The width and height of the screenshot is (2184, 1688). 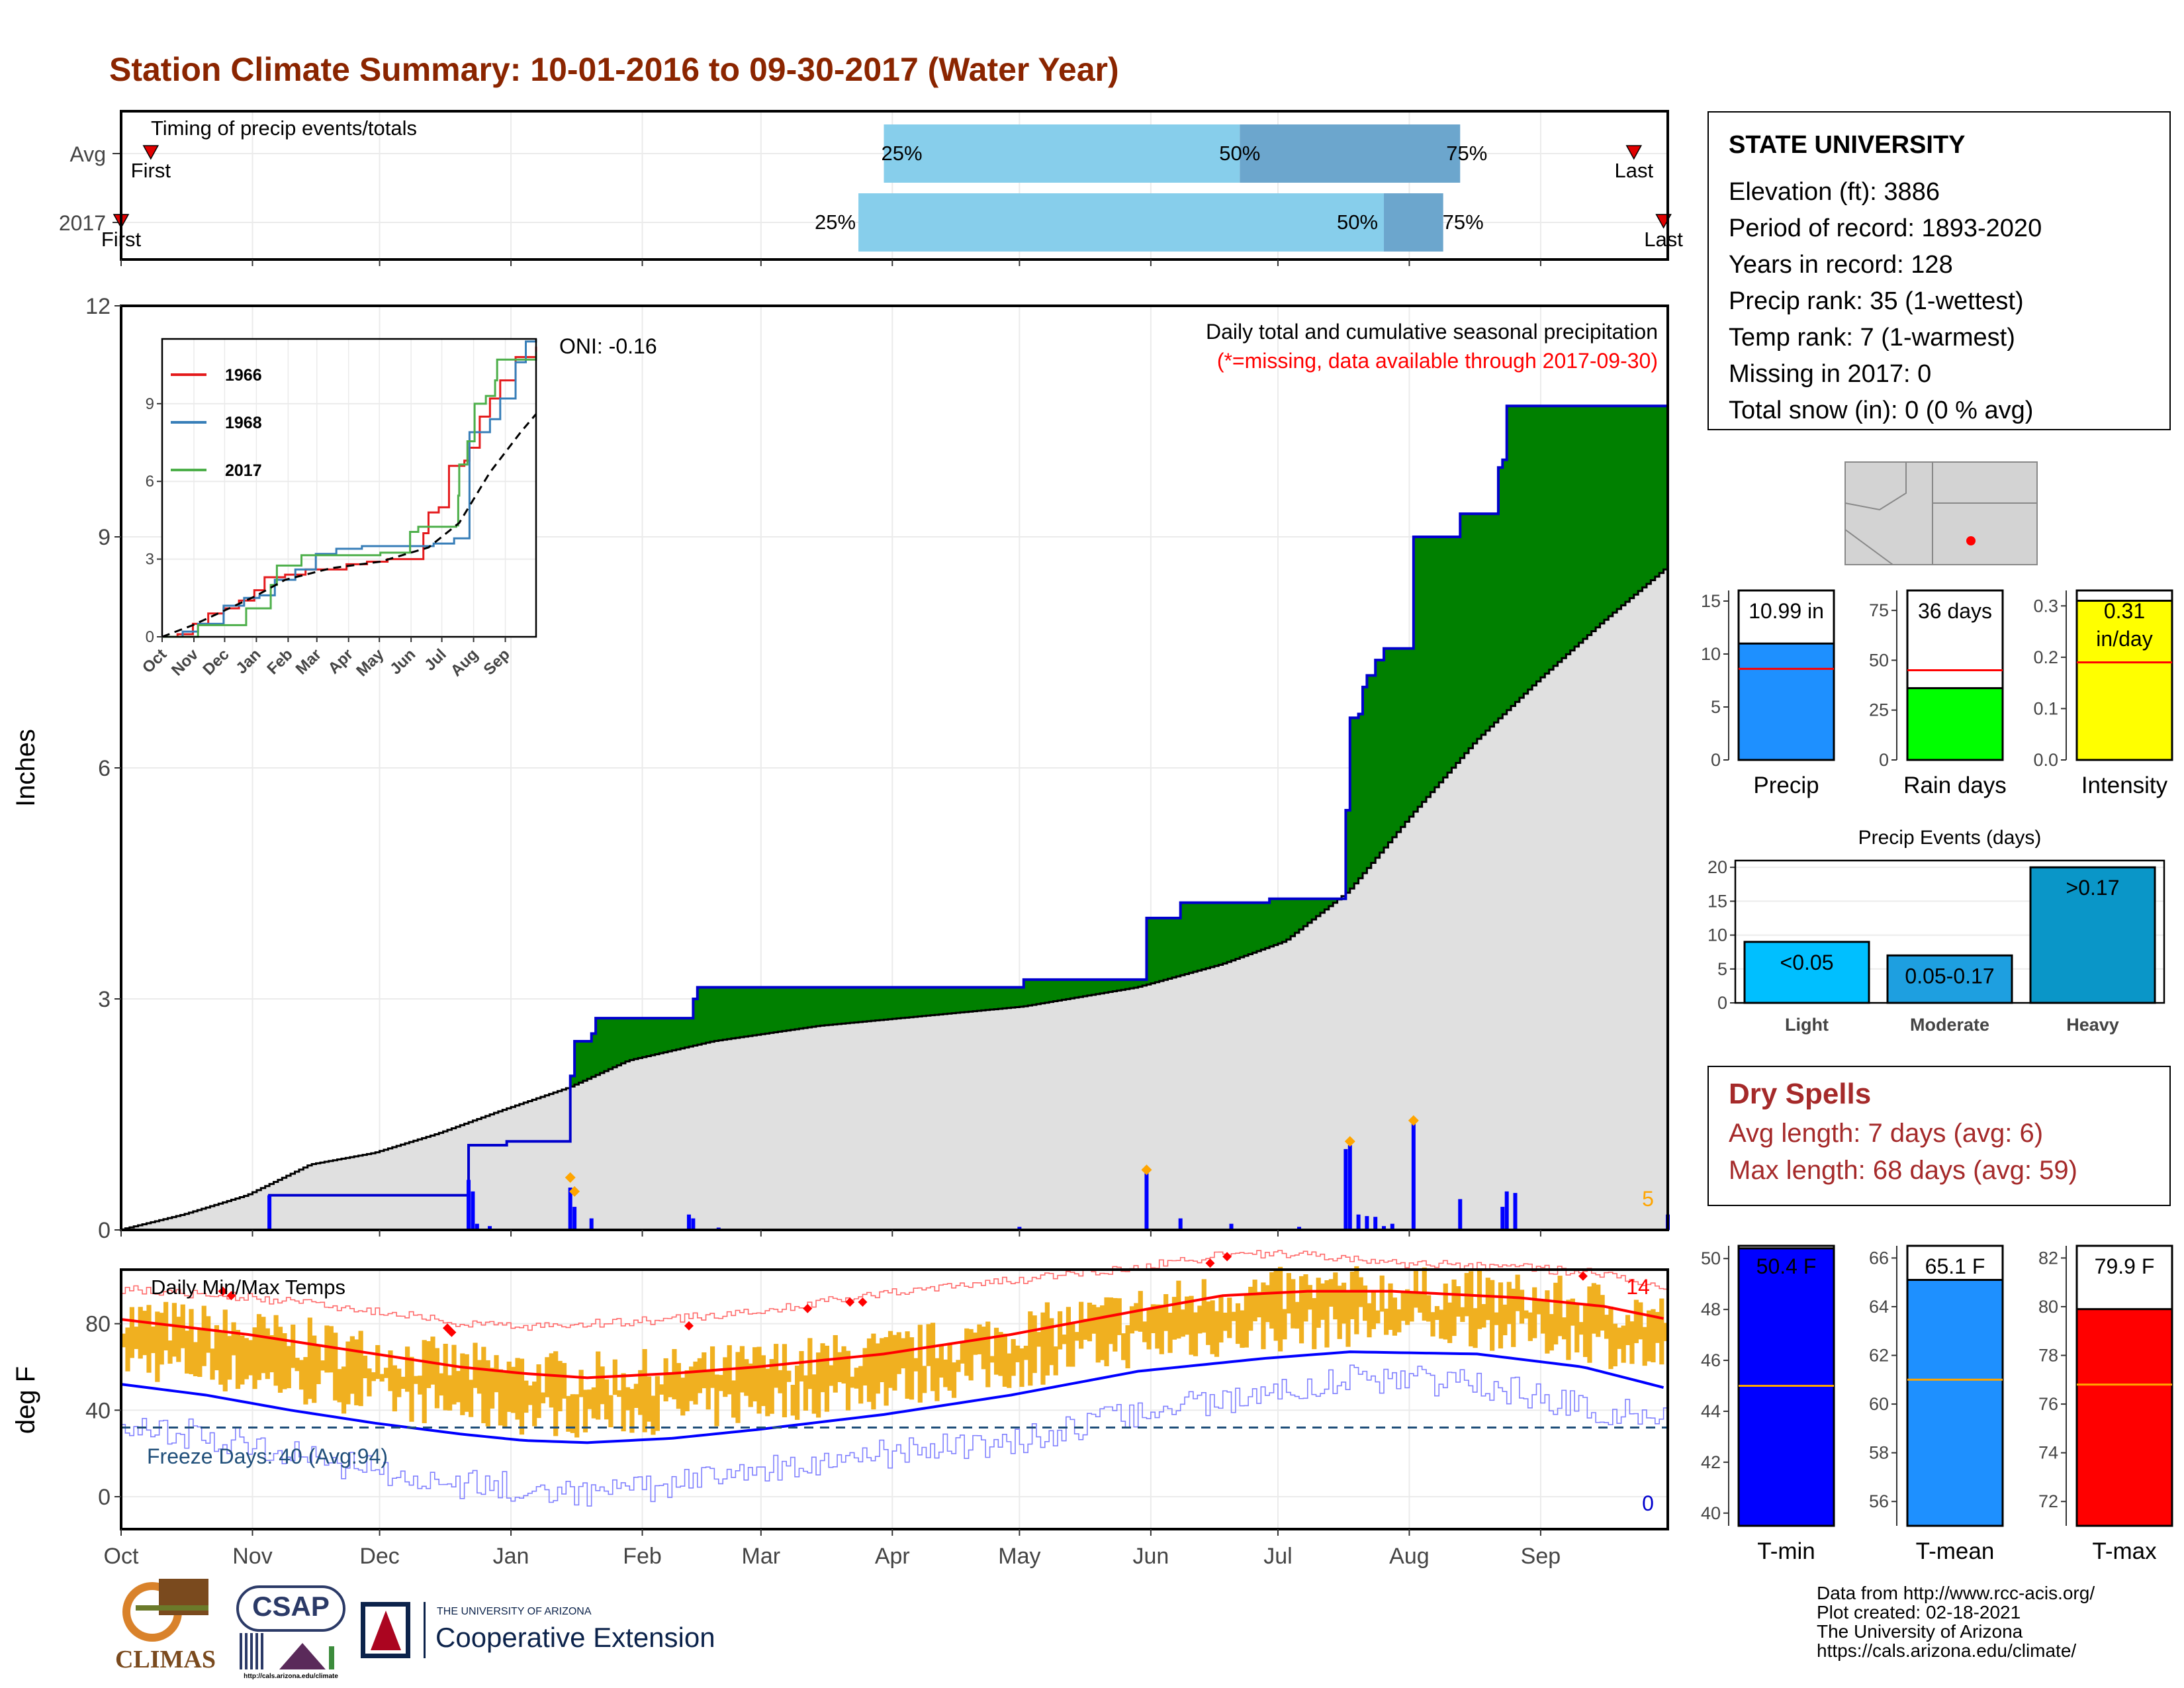 What do you see at coordinates (291, 1606) in the screenshot?
I see `csap-logo-text: CSAP` at bounding box center [291, 1606].